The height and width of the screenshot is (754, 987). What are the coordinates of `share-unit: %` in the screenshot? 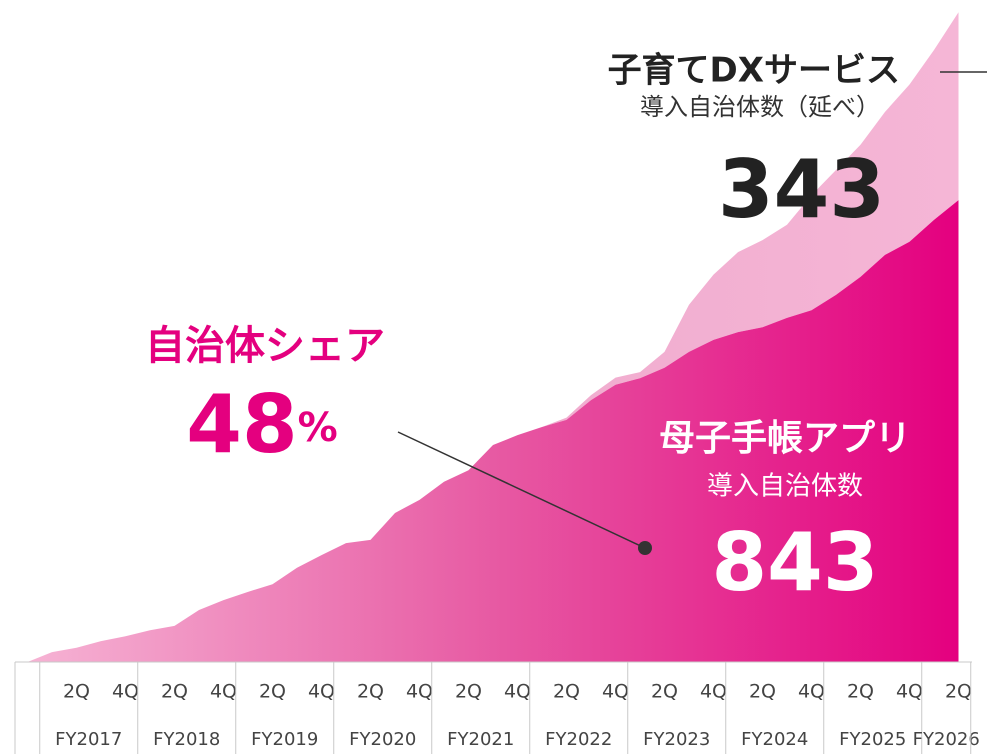 It's located at (318, 428).